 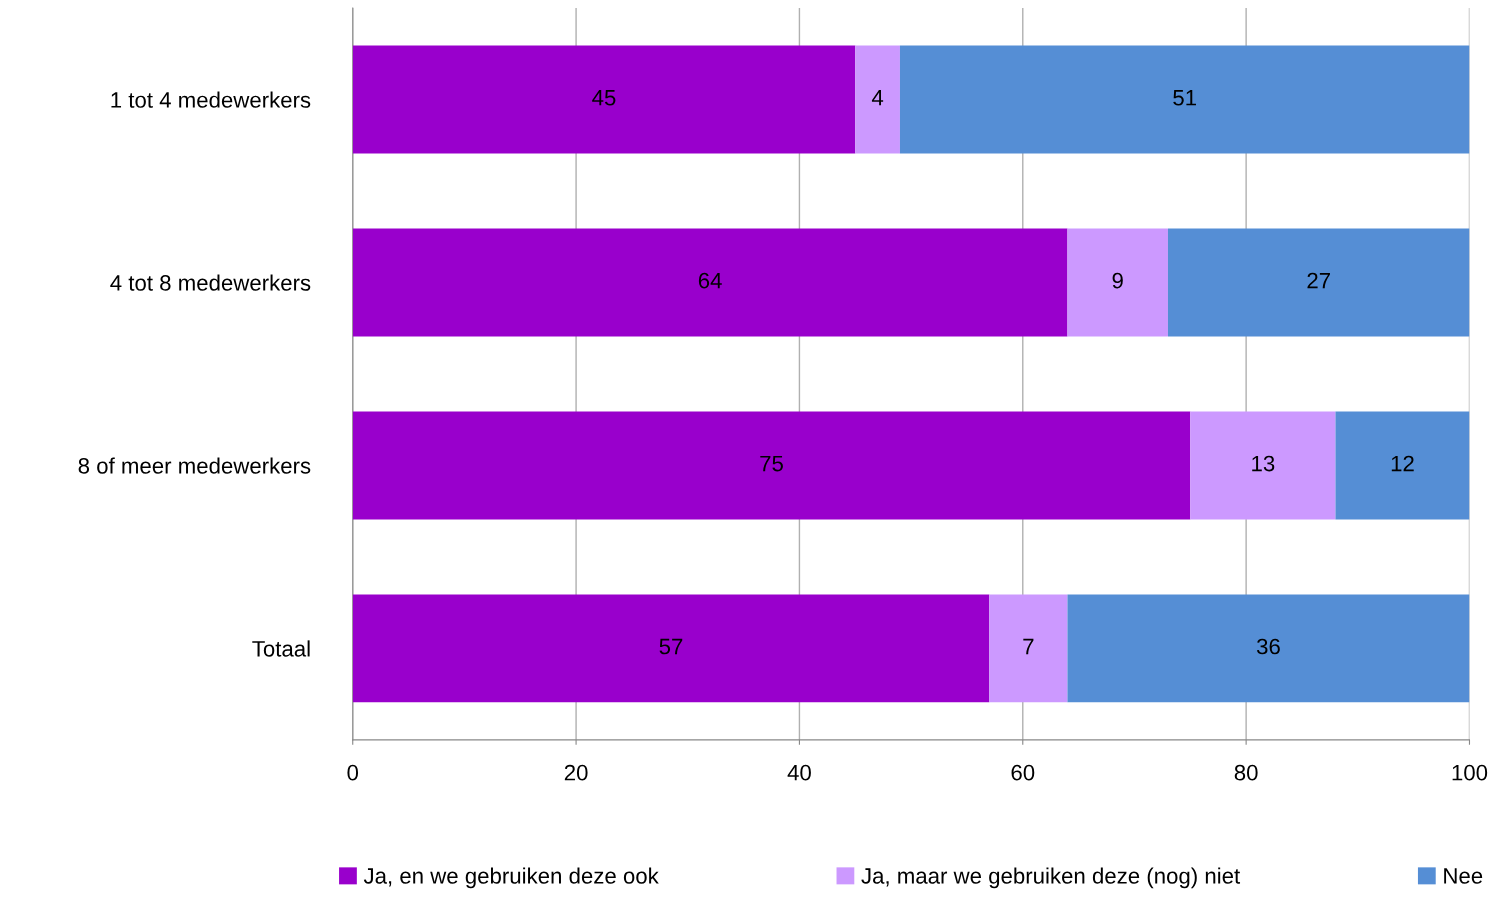 I want to click on data-label: 36, so click(x=1268, y=646).